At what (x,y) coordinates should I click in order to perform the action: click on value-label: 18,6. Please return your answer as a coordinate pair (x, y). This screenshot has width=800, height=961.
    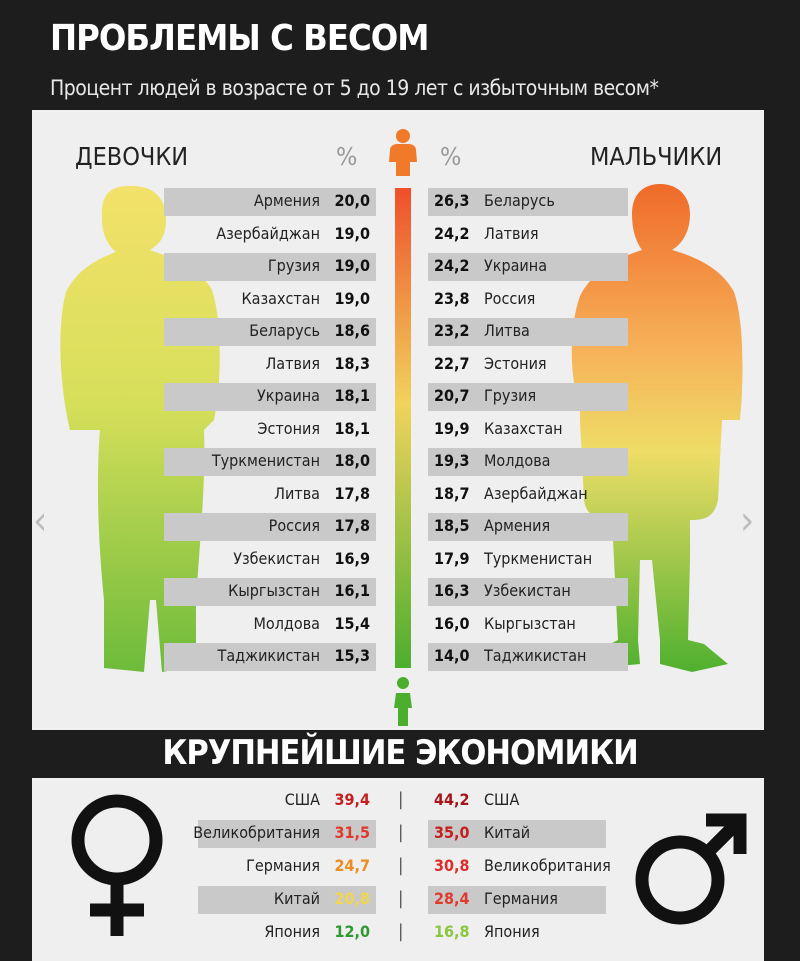
    Looking at the image, I should click on (352, 330).